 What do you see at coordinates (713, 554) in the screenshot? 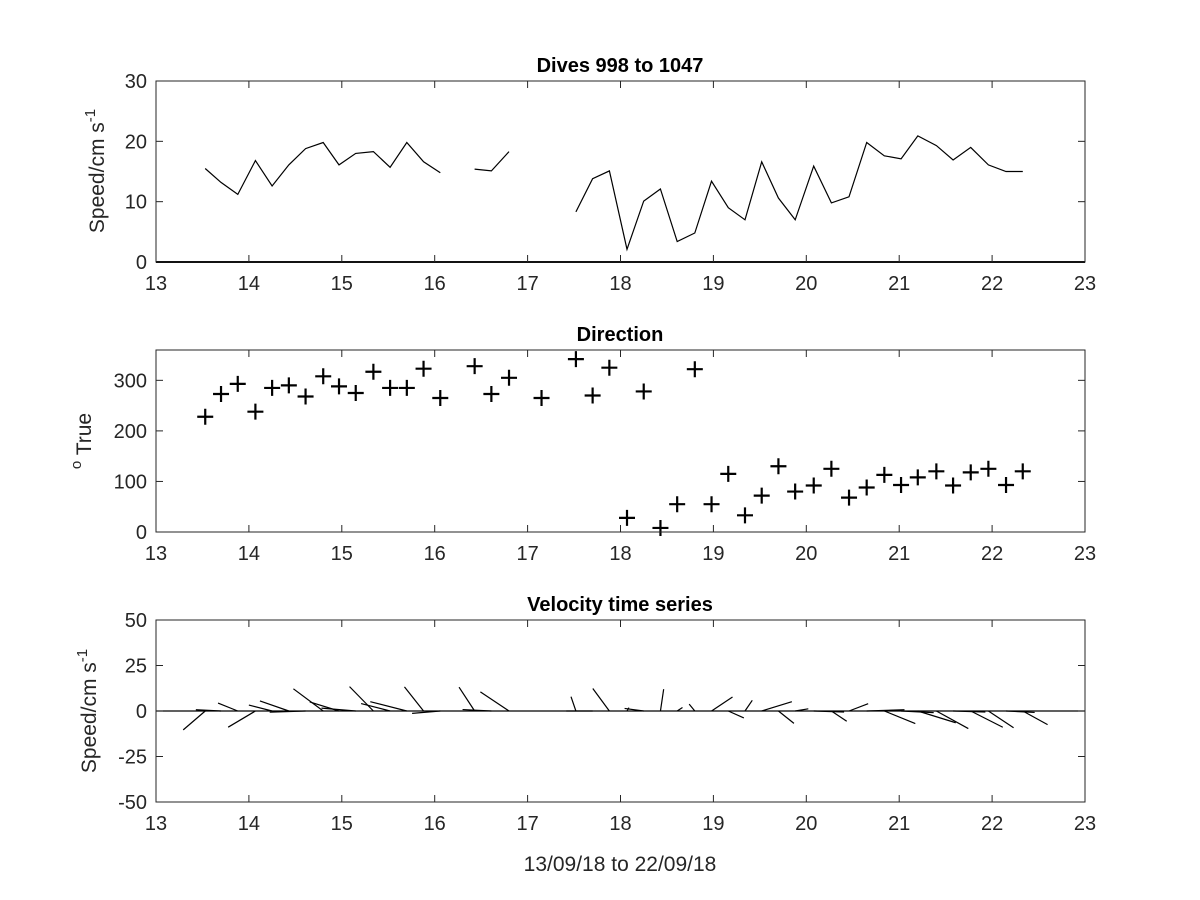
I see `direction-x-tick-label: 19` at bounding box center [713, 554].